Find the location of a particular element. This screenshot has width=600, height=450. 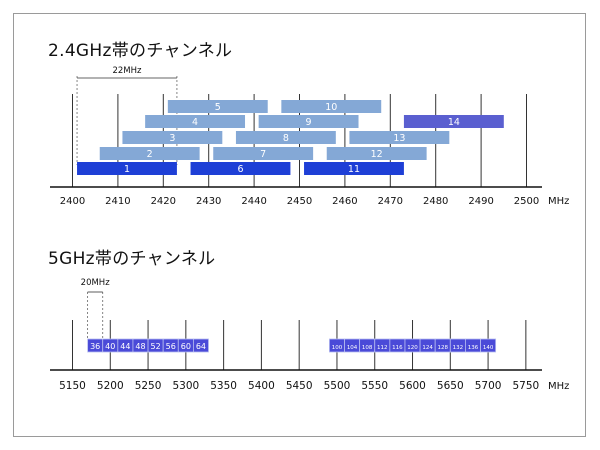

channel-5g-label-52: 52 is located at coordinates (156, 346).